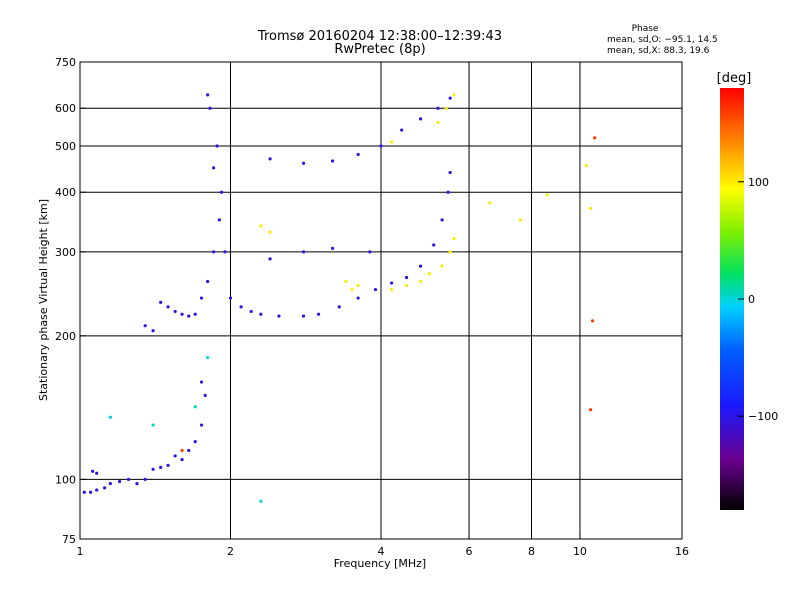 The image size is (800, 600). I want to click on x-tick-label: 1, so click(80, 551).